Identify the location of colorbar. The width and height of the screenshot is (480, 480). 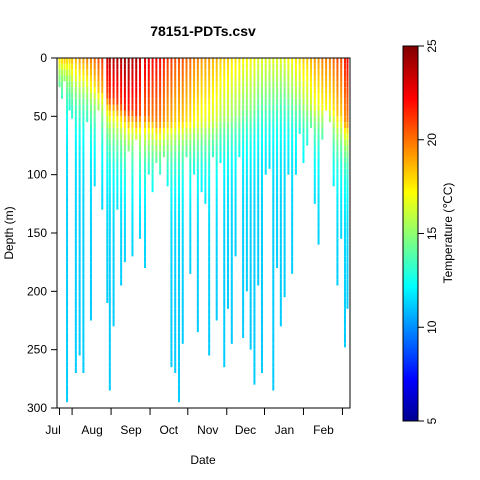
(410, 233).